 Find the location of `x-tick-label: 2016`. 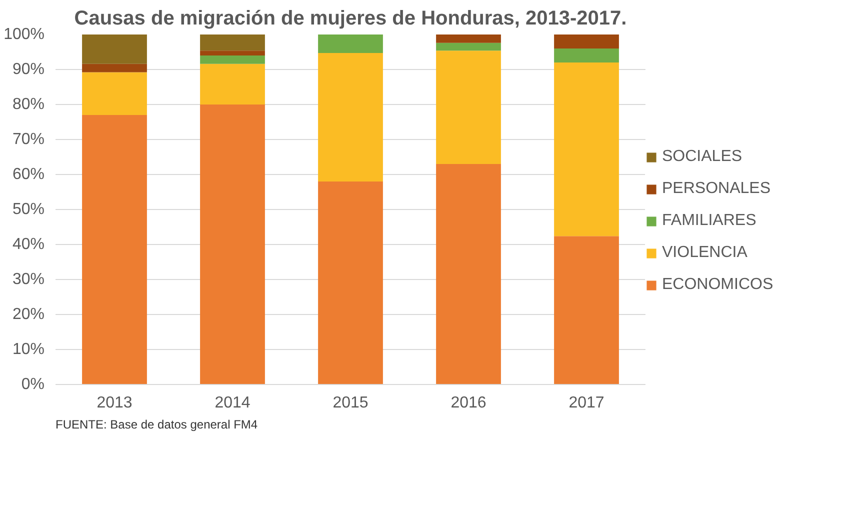

x-tick-label: 2016 is located at coordinates (468, 403).